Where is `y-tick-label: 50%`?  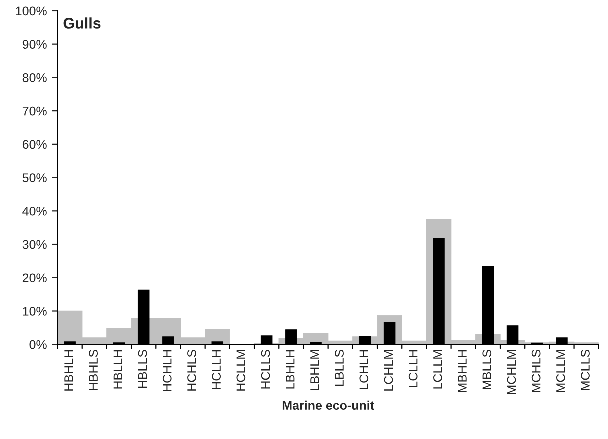 y-tick-label: 50% is located at coordinates (34, 178).